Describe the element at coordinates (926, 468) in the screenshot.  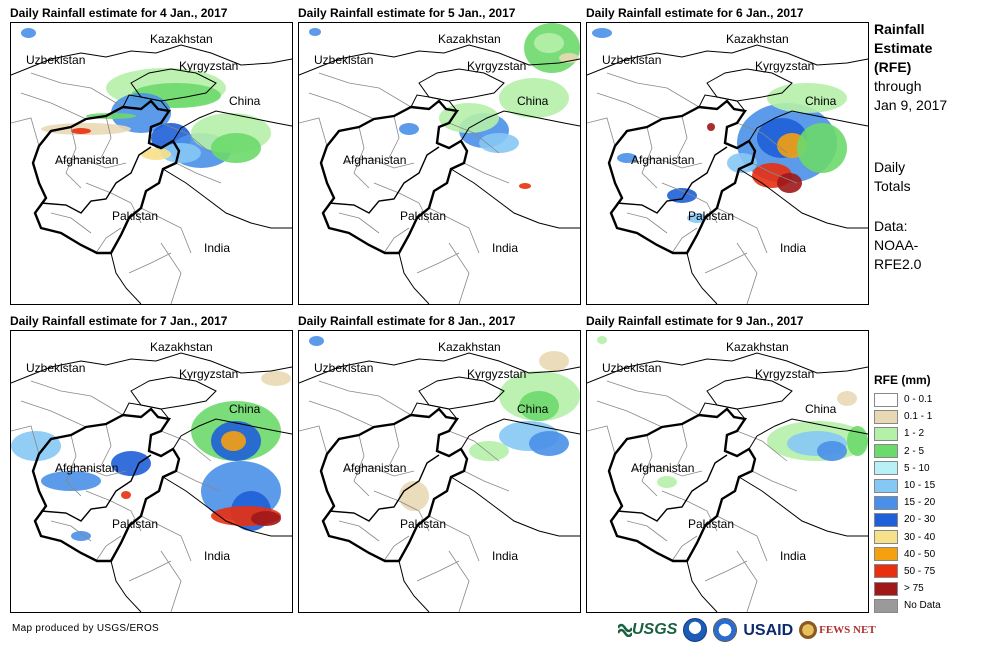
I see `legend-item: 5 - 10` at that location.